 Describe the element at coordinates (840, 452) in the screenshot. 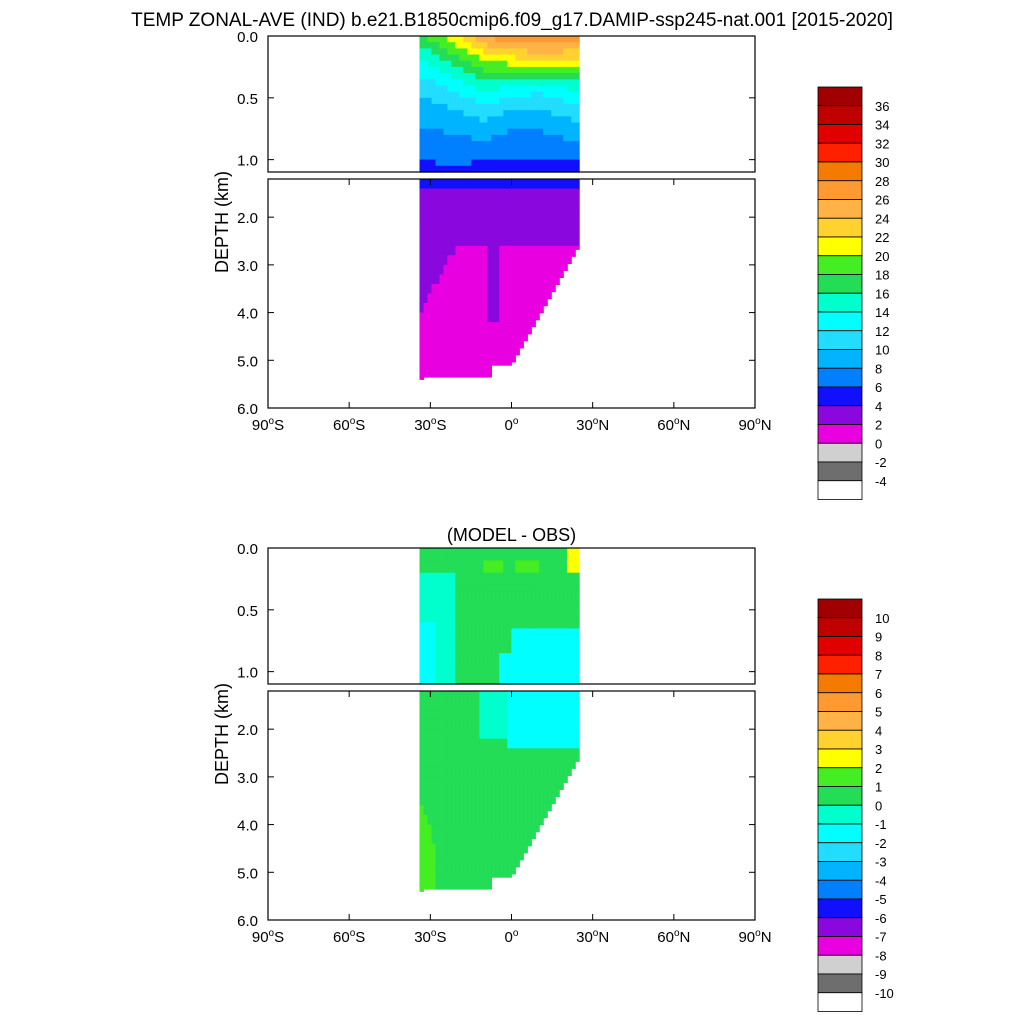

I see `colorbar-swatch` at that location.